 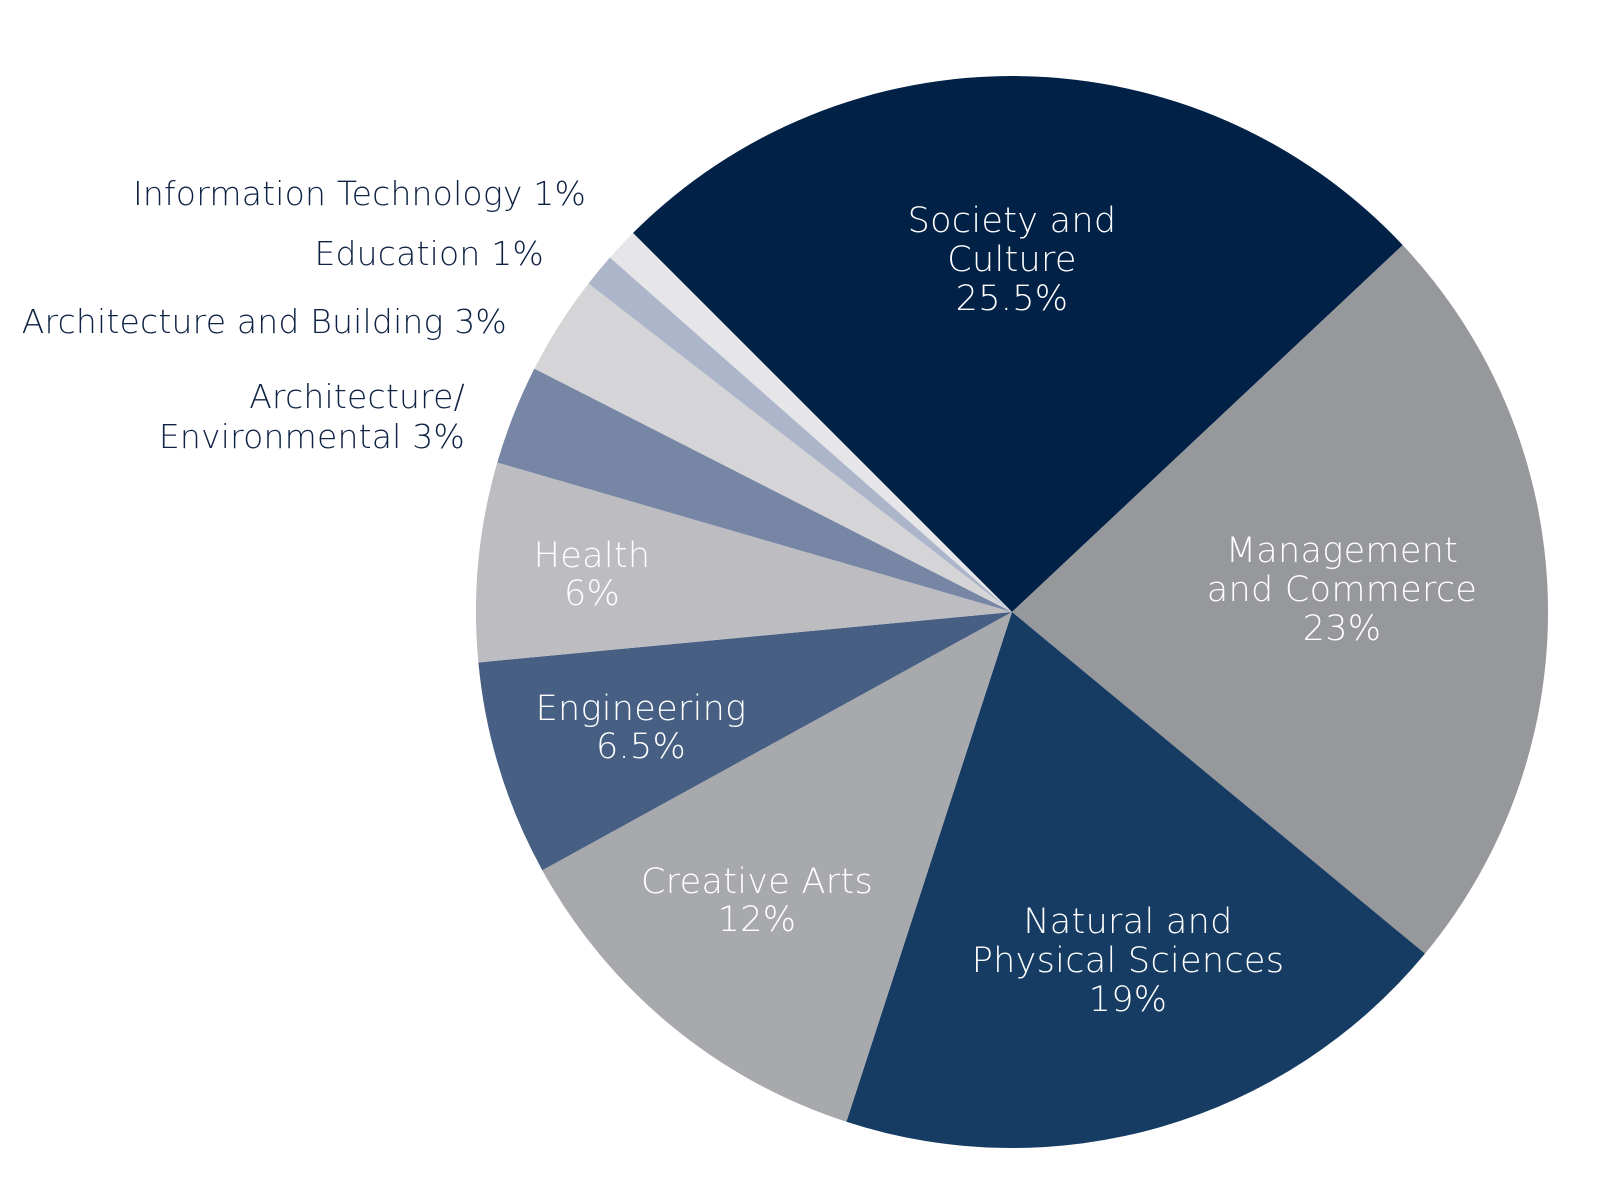 I want to click on label-architecture-environmental: Architecture/Environmental 3%, so click(x=312, y=416).